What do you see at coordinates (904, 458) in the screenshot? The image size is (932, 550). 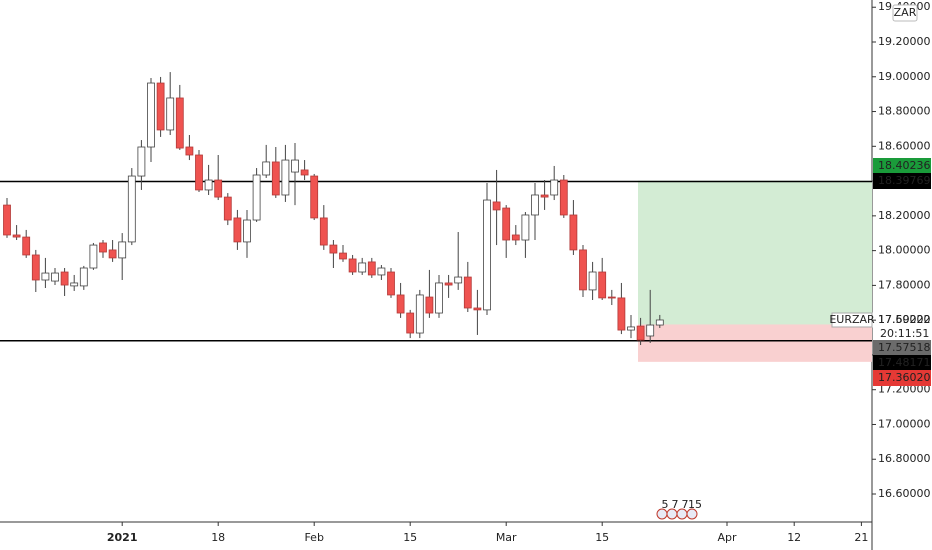 I see `y-tick-label: 16.80000` at bounding box center [904, 458].